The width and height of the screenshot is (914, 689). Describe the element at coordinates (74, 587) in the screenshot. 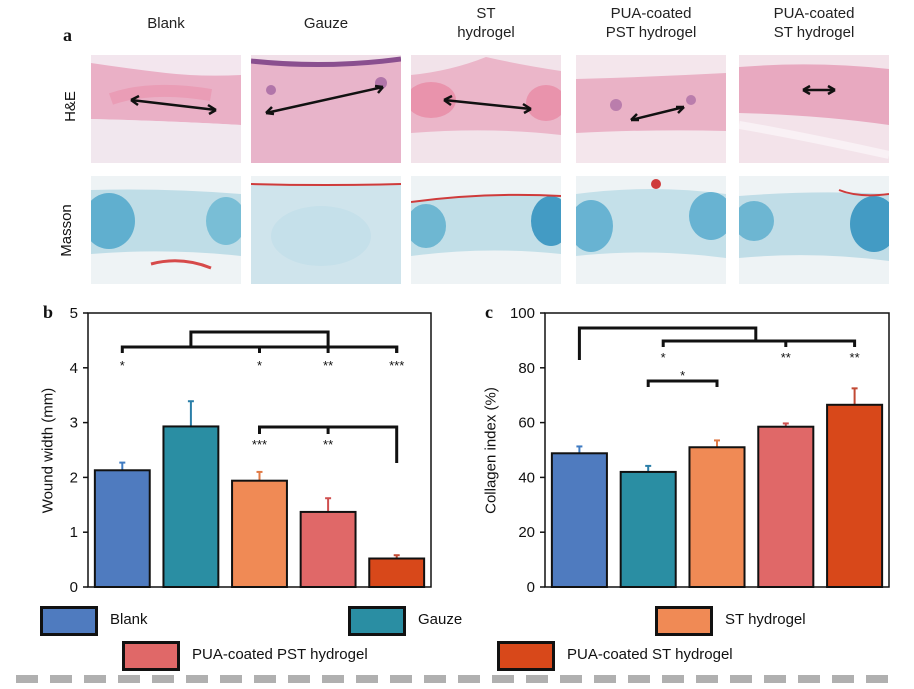

I see `y-tick-label: 0` at that location.